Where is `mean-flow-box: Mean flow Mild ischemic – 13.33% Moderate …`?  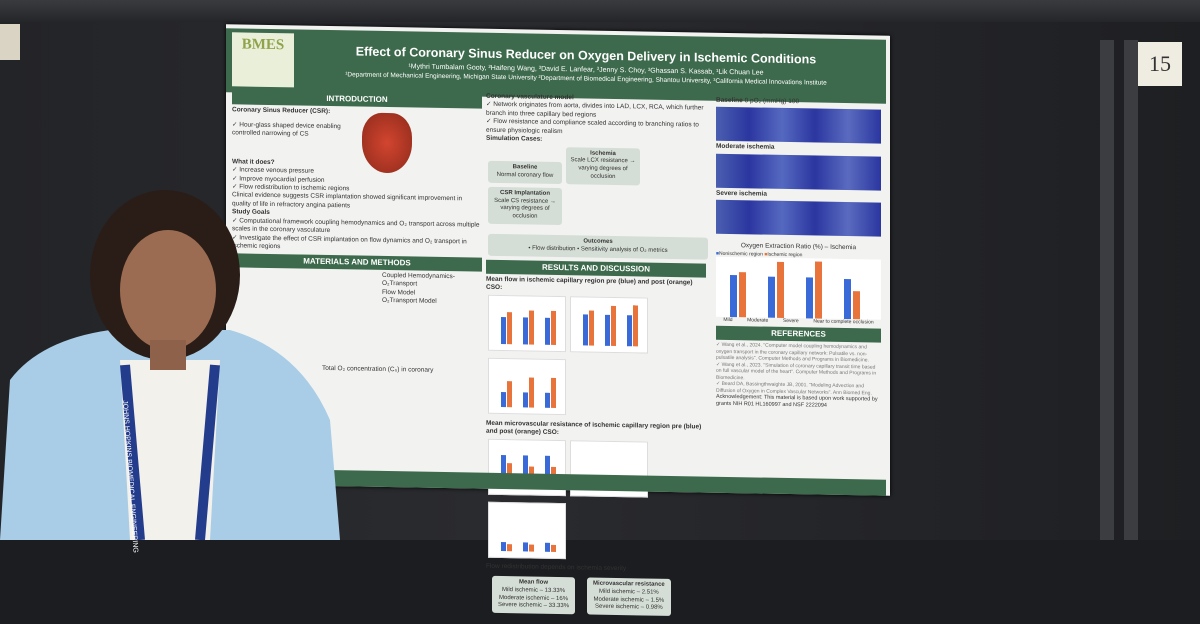
mean-flow-box: Mean flow Mild ischemic – 13.33% Moderate … is located at coordinates (534, 595).